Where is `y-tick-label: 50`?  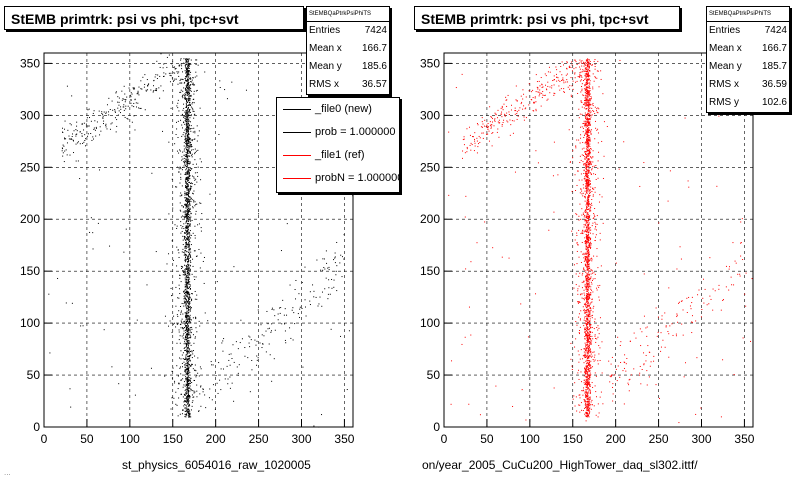 y-tick-label: 50 is located at coordinates (34, 375).